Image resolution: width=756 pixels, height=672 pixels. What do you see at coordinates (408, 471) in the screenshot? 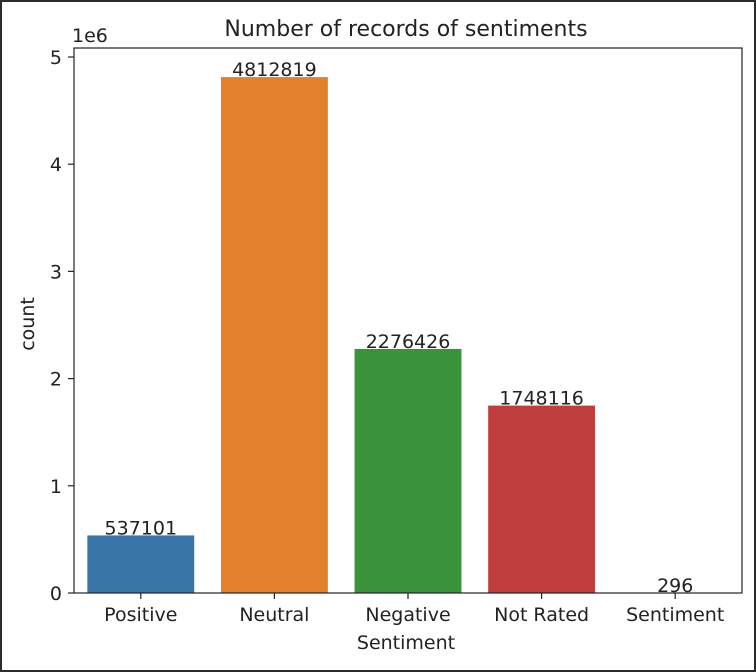
I see `bar-negative` at bounding box center [408, 471].